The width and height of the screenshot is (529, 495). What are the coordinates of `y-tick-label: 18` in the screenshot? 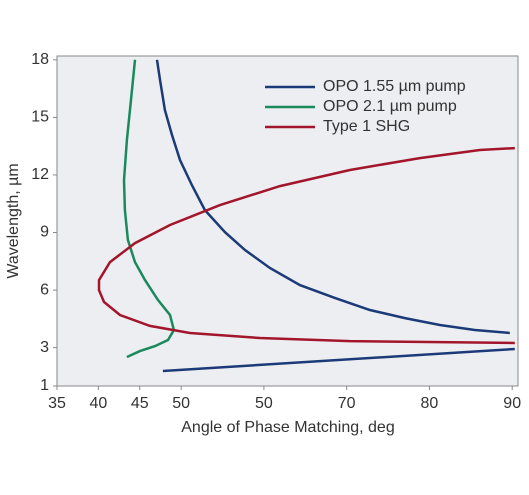 It's located at (40, 59).